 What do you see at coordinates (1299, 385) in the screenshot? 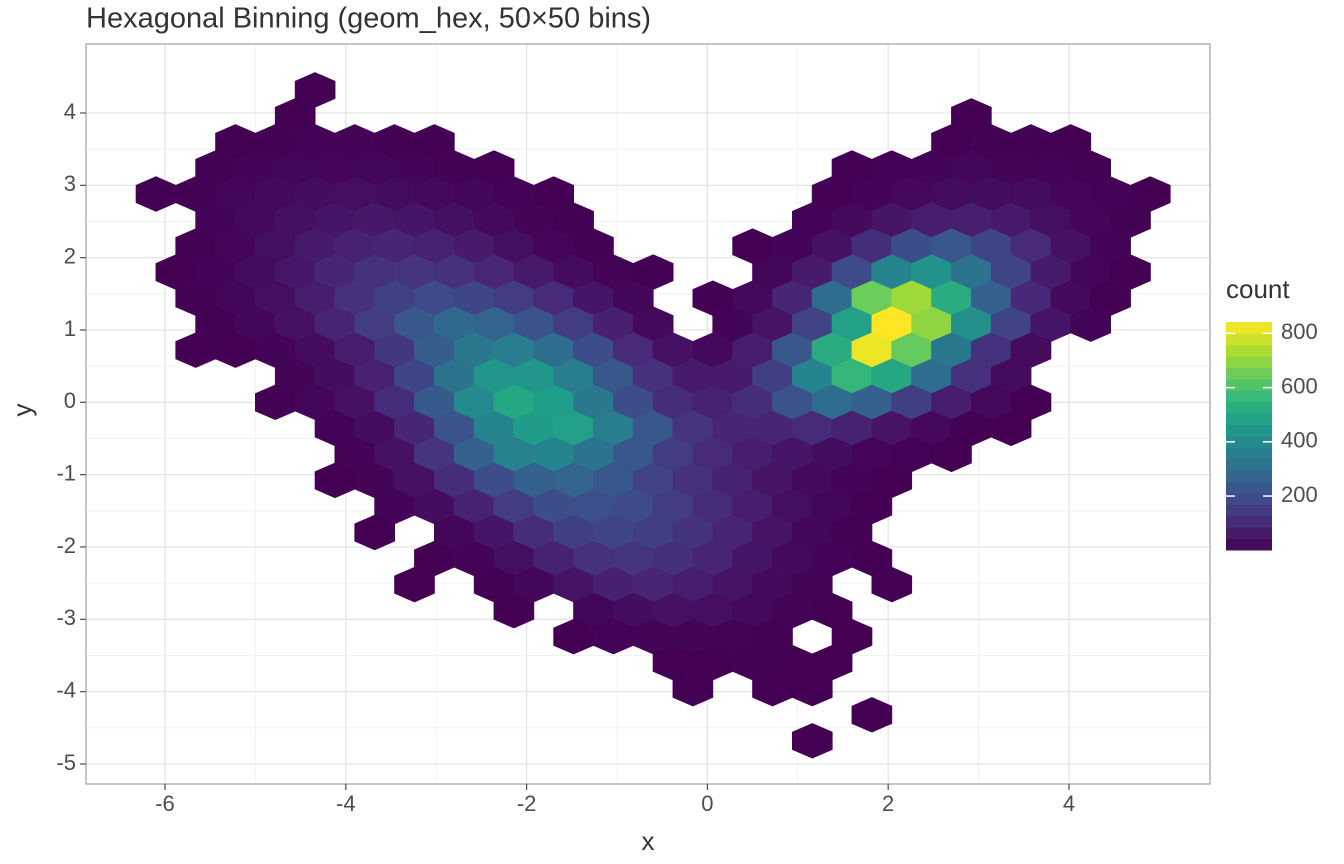
I see `colorbar-tick-label: 600` at bounding box center [1299, 385].